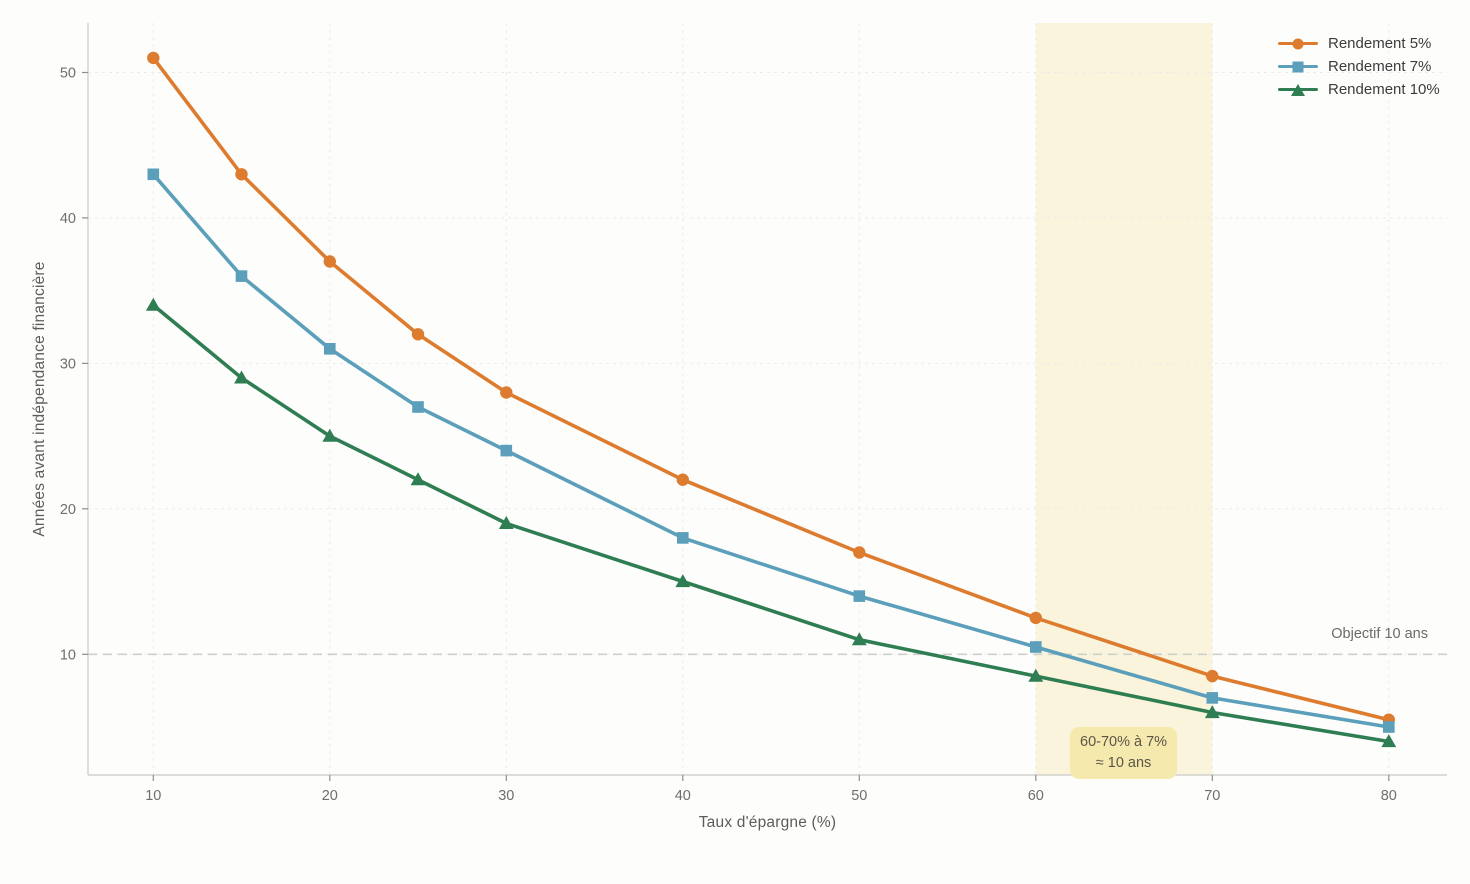  I want to click on y-tick-labels: 10 20 30 40 50, so click(68, 365).